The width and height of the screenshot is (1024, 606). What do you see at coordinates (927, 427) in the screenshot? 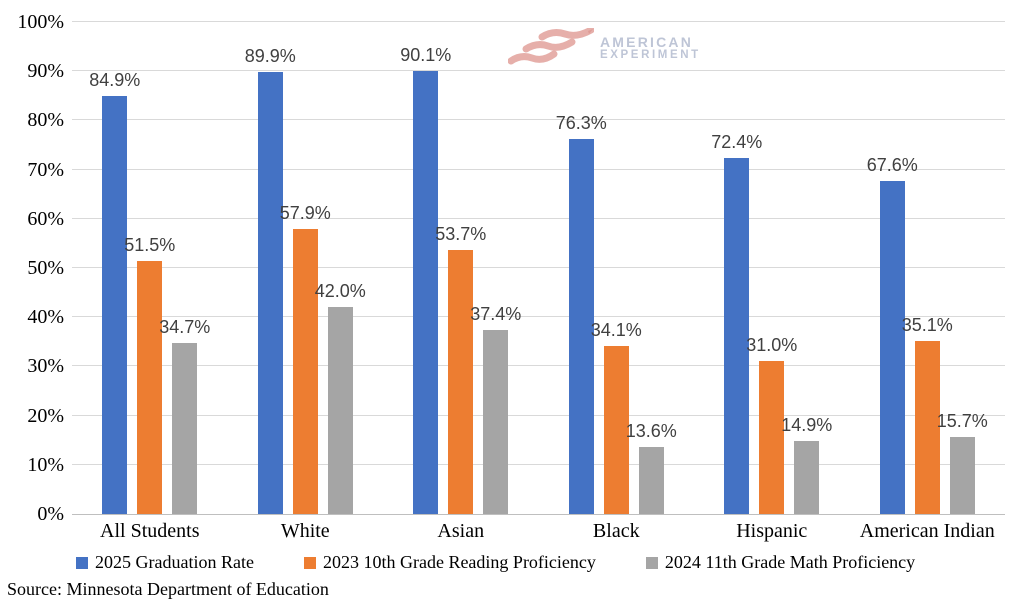
I see `bar-series2-american-indian` at bounding box center [927, 427].